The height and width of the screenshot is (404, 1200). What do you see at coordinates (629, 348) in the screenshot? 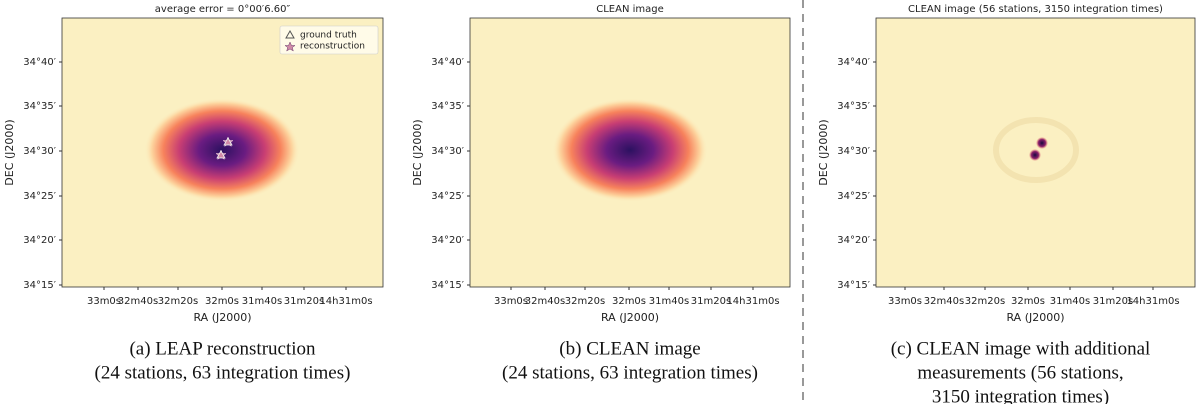
I see `caption-line: (b) CLEAN image` at bounding box center [629, 348].